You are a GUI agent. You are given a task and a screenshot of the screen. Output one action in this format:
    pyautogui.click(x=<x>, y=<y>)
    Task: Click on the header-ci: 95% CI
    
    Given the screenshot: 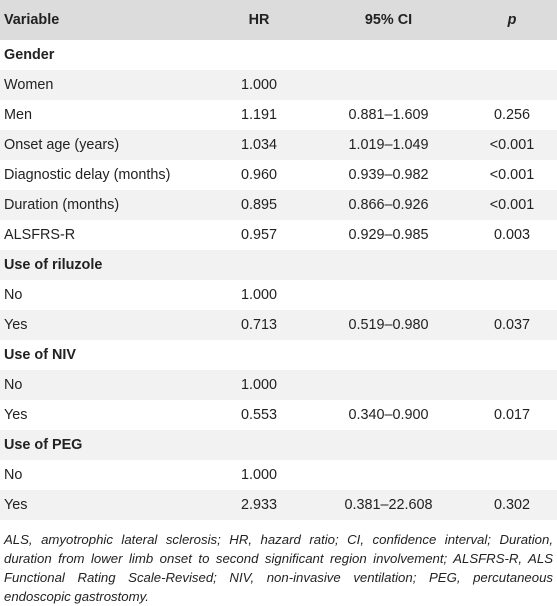 What is the action you would take?
    pyautogui.click(x=388, y=20)
    